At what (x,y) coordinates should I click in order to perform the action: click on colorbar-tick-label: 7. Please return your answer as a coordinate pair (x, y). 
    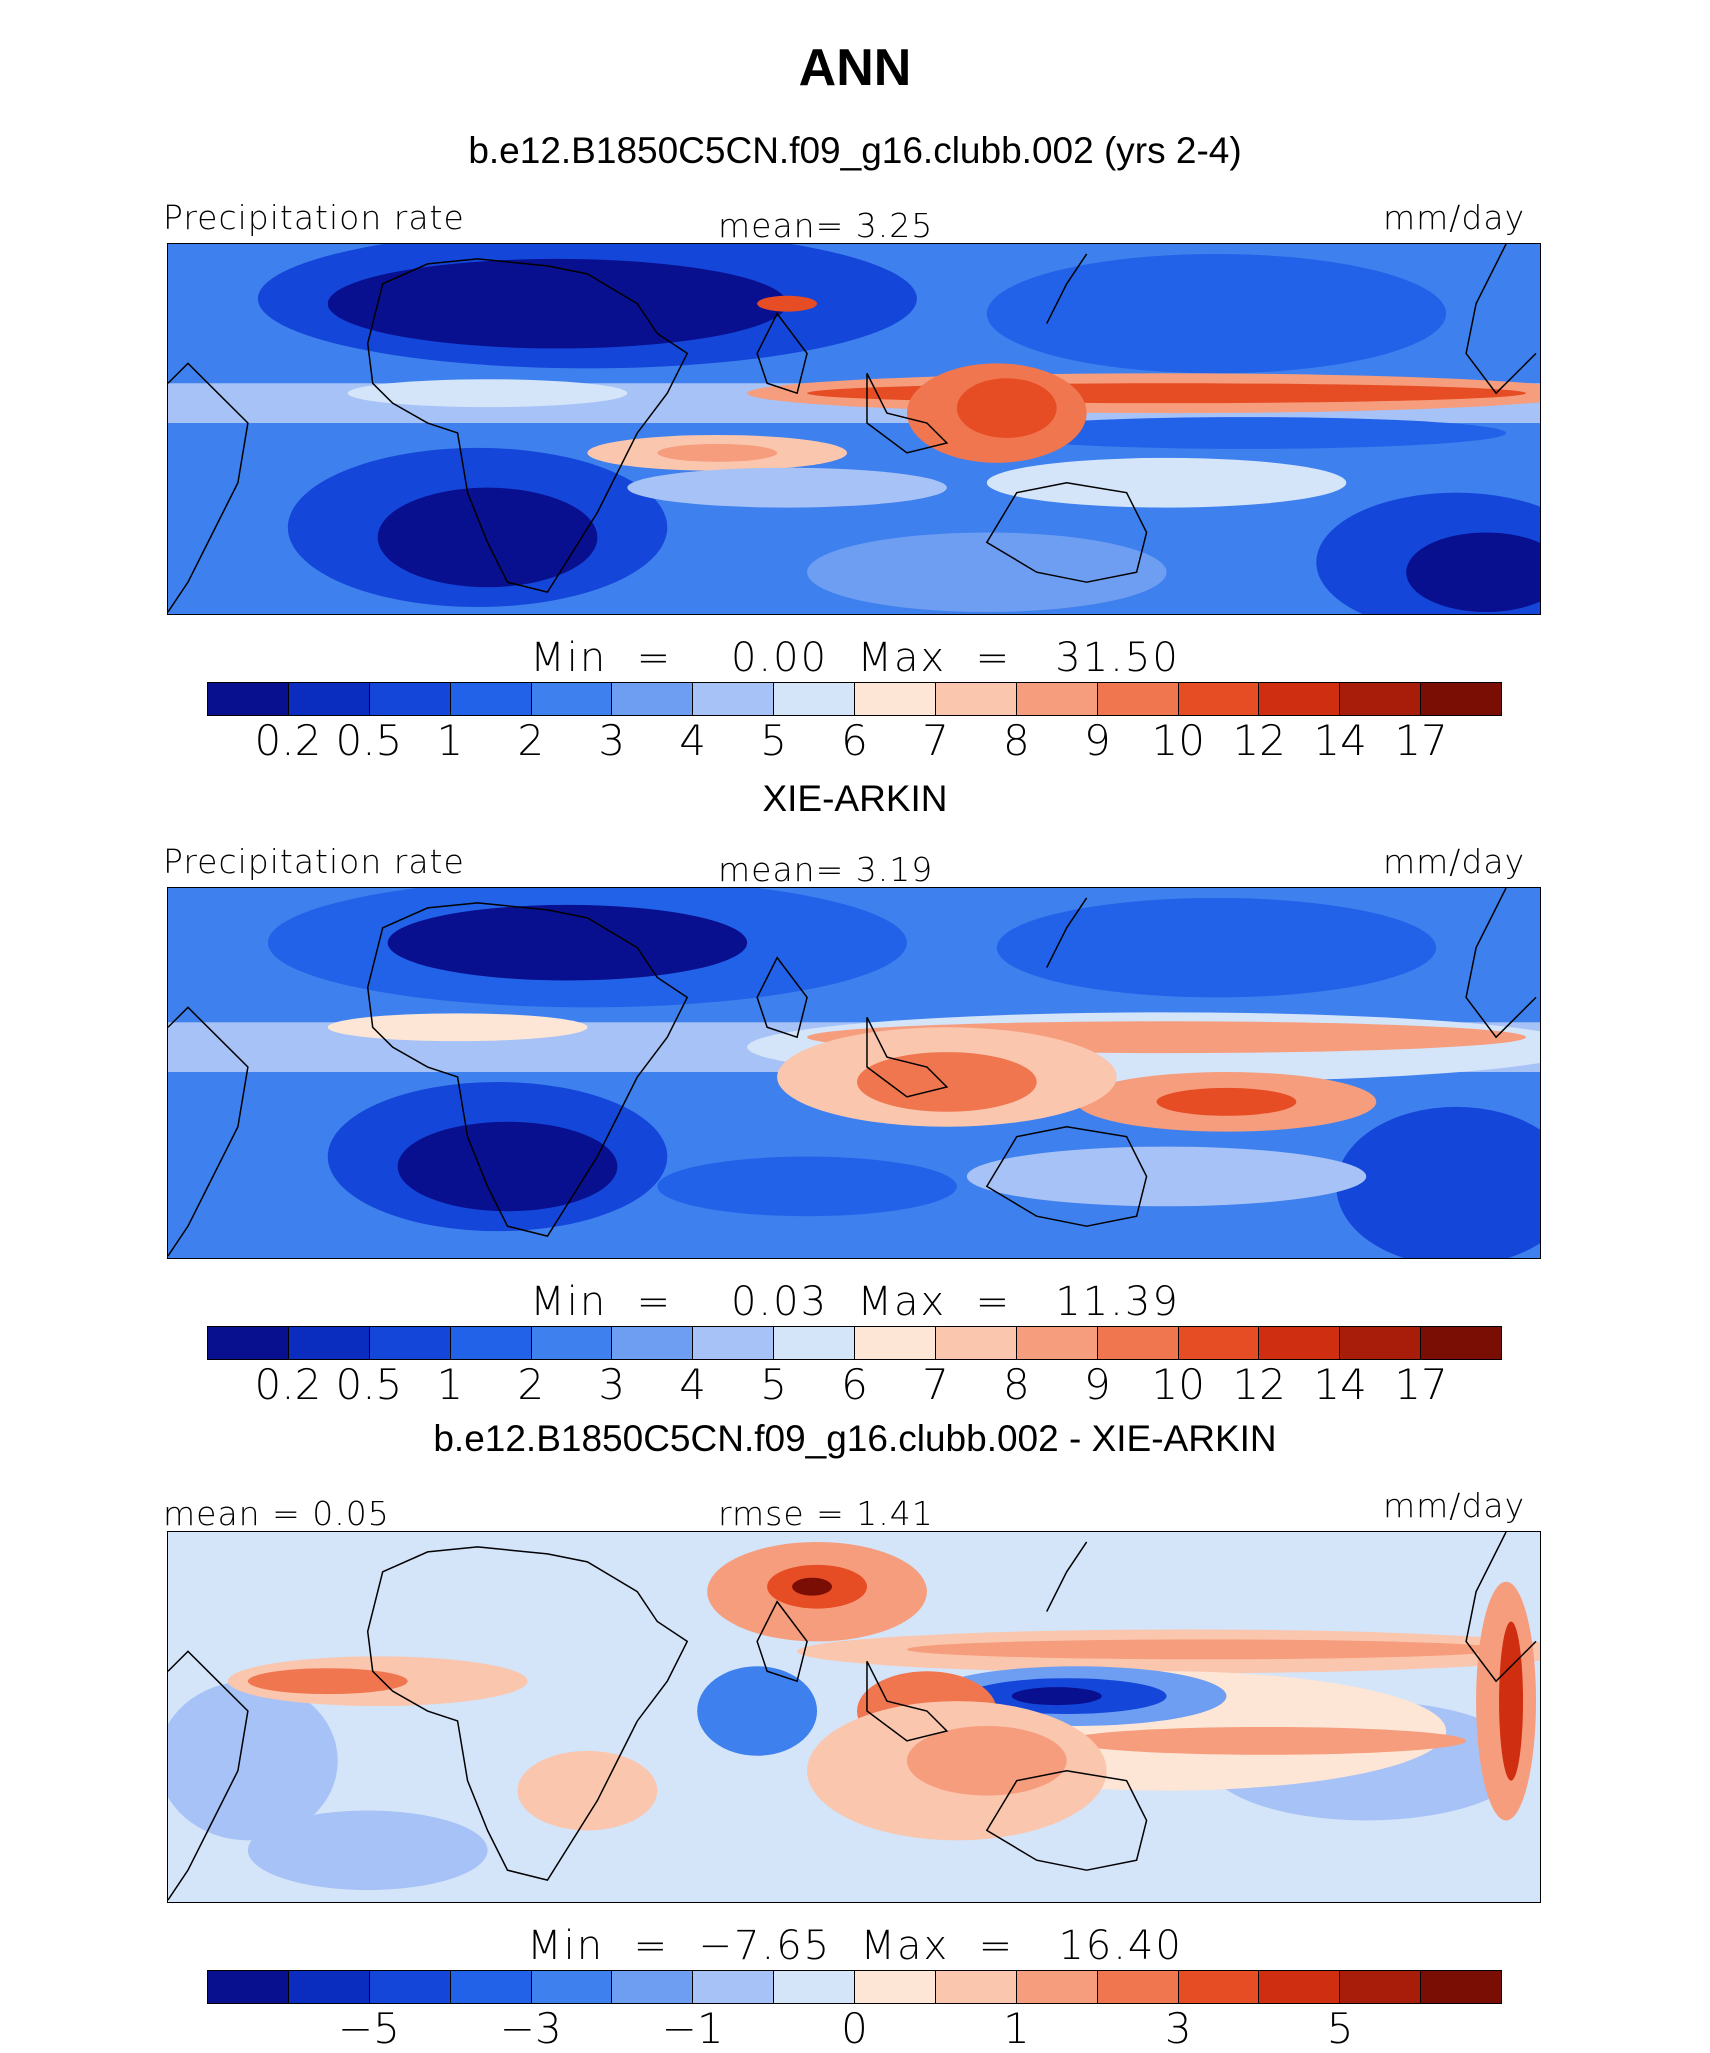
    Looking at the image, I should click on (935, 1384).